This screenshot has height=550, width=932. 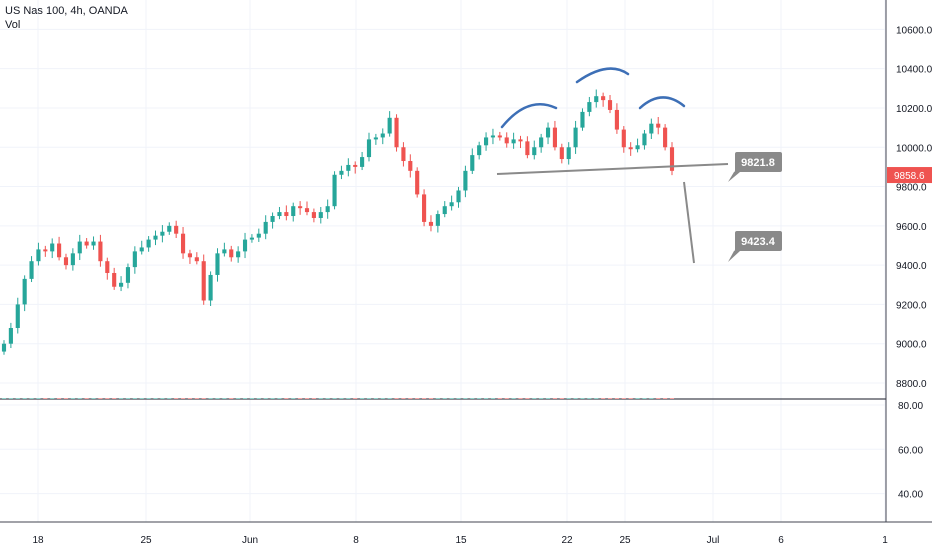 What do you see at coordinates (910, 450) in the screenshot?
I see `volume-tick-label: 60.00` at bounding box center [910, 450].